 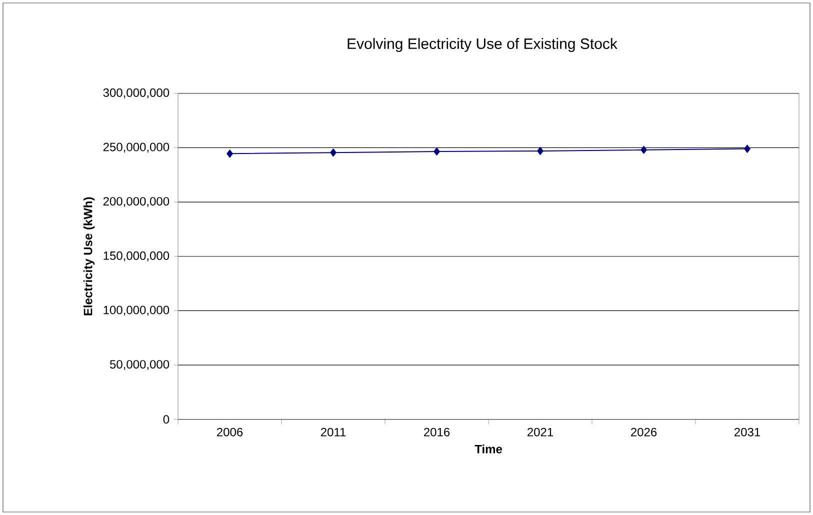 What do you see at coordinates (747, 432) in the screenshot?
I see `x-tick-label: 2031` at bounding box center [747, 432].